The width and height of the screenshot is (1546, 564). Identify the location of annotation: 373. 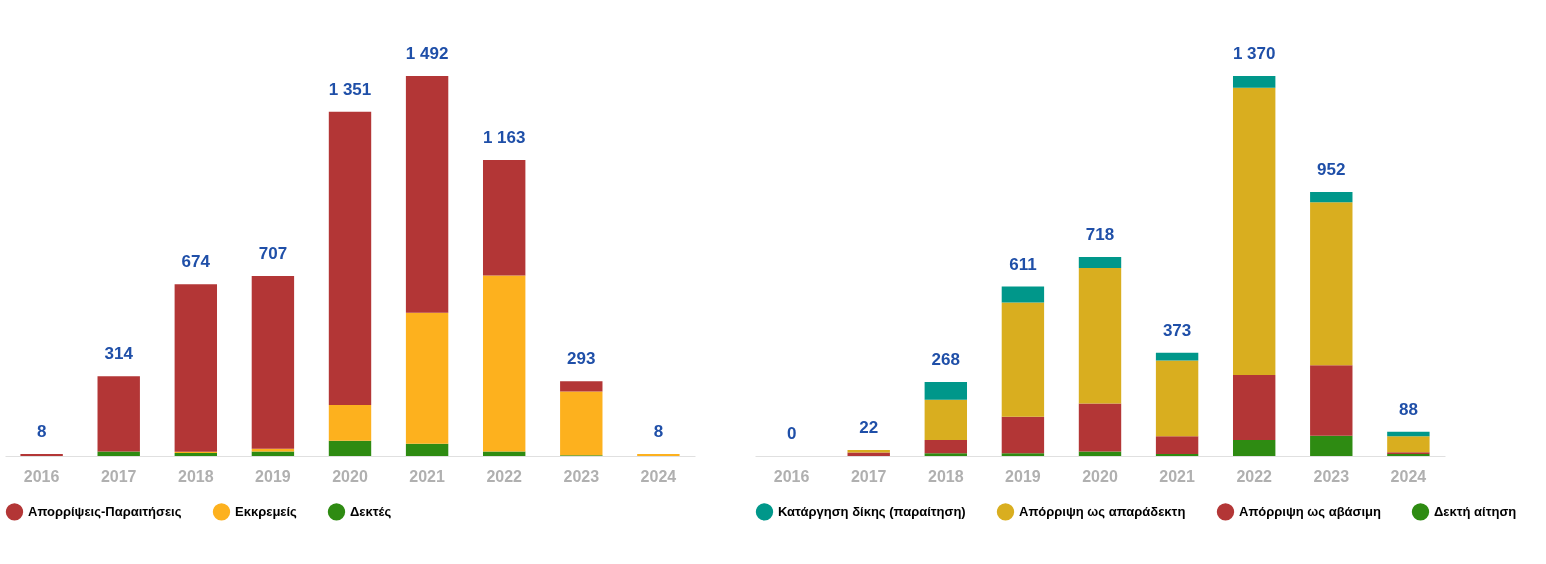
(1177, 330).